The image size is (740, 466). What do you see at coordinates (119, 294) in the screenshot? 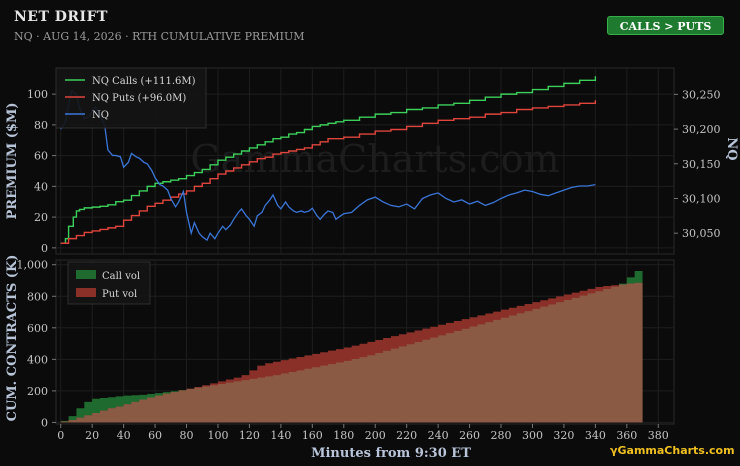
I see `volume-legend-label: Put vol` at bounding box center [119, 294].